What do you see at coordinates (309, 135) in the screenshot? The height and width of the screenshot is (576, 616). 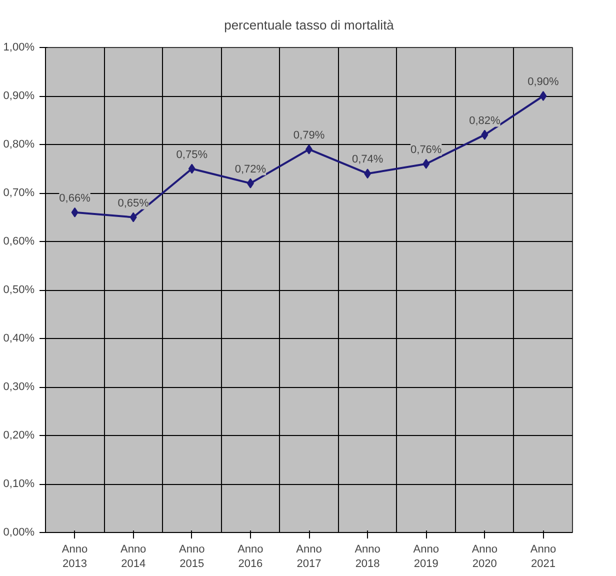 I see `data-label: 0,79%` at bounding box center [309, 135].